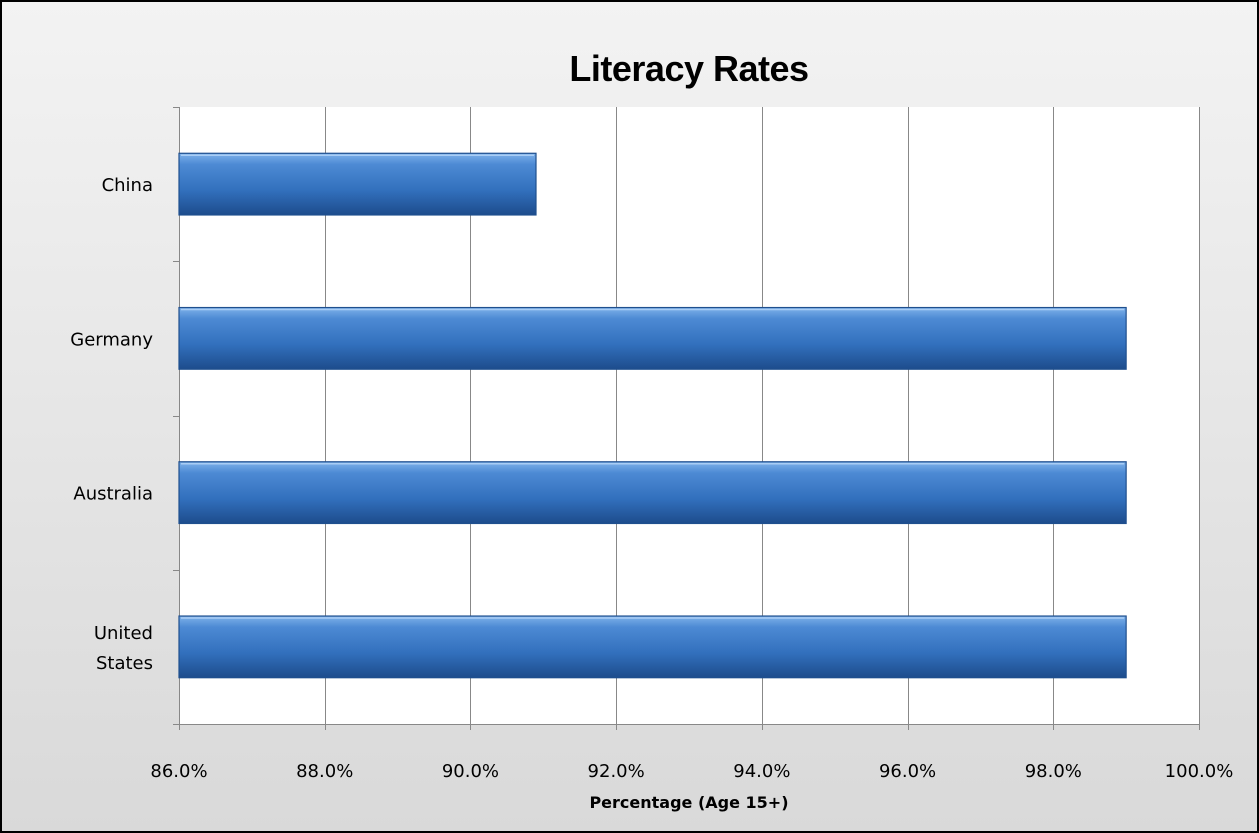 This screenshot has width=1259, height=833. I want to click on x-tick-label: 100.0%, so click(1199, 771).